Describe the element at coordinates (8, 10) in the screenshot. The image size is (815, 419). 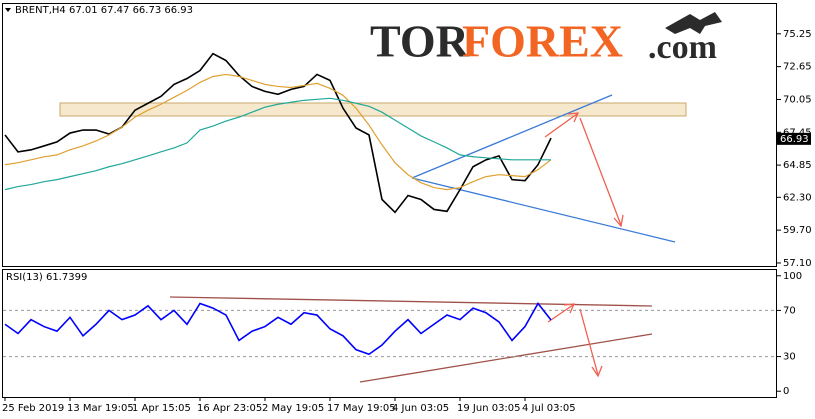
I see `menu-triangle` at that location.